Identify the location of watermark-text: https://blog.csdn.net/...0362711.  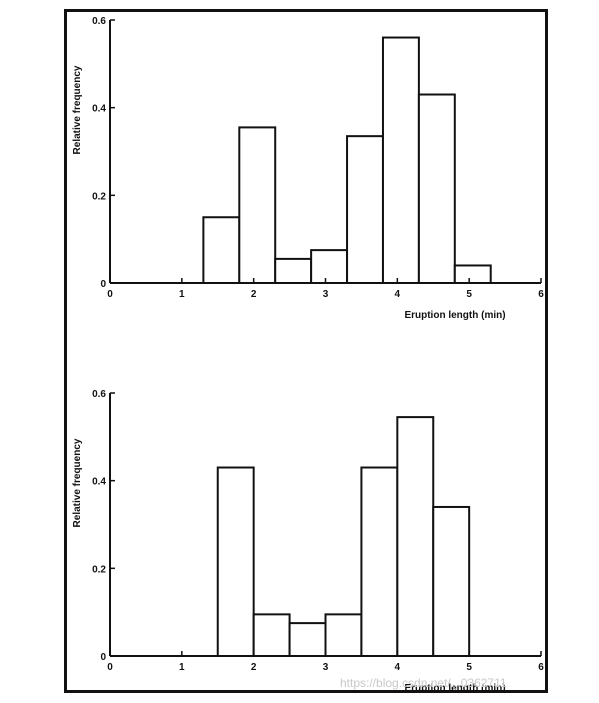
(423, 683).